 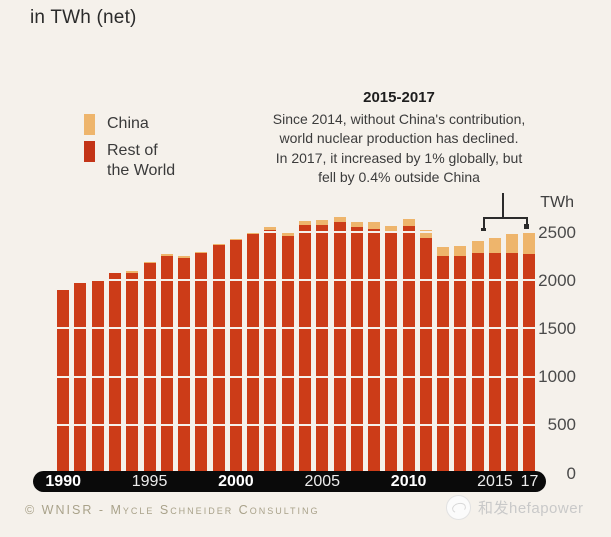 I want to click on bar-rest-of-world-1993, so click(x=115, y=373).